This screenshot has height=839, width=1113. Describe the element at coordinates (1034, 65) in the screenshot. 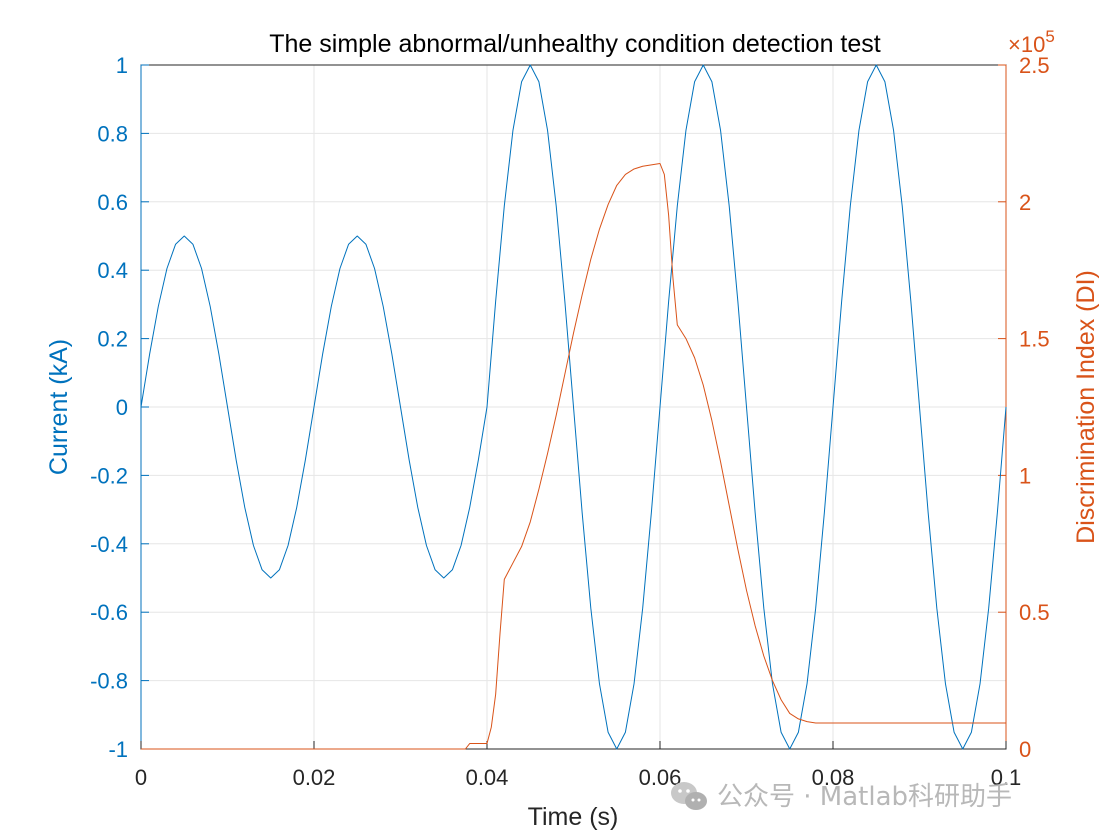

I see `right-tick-label: 2.5` at that location.